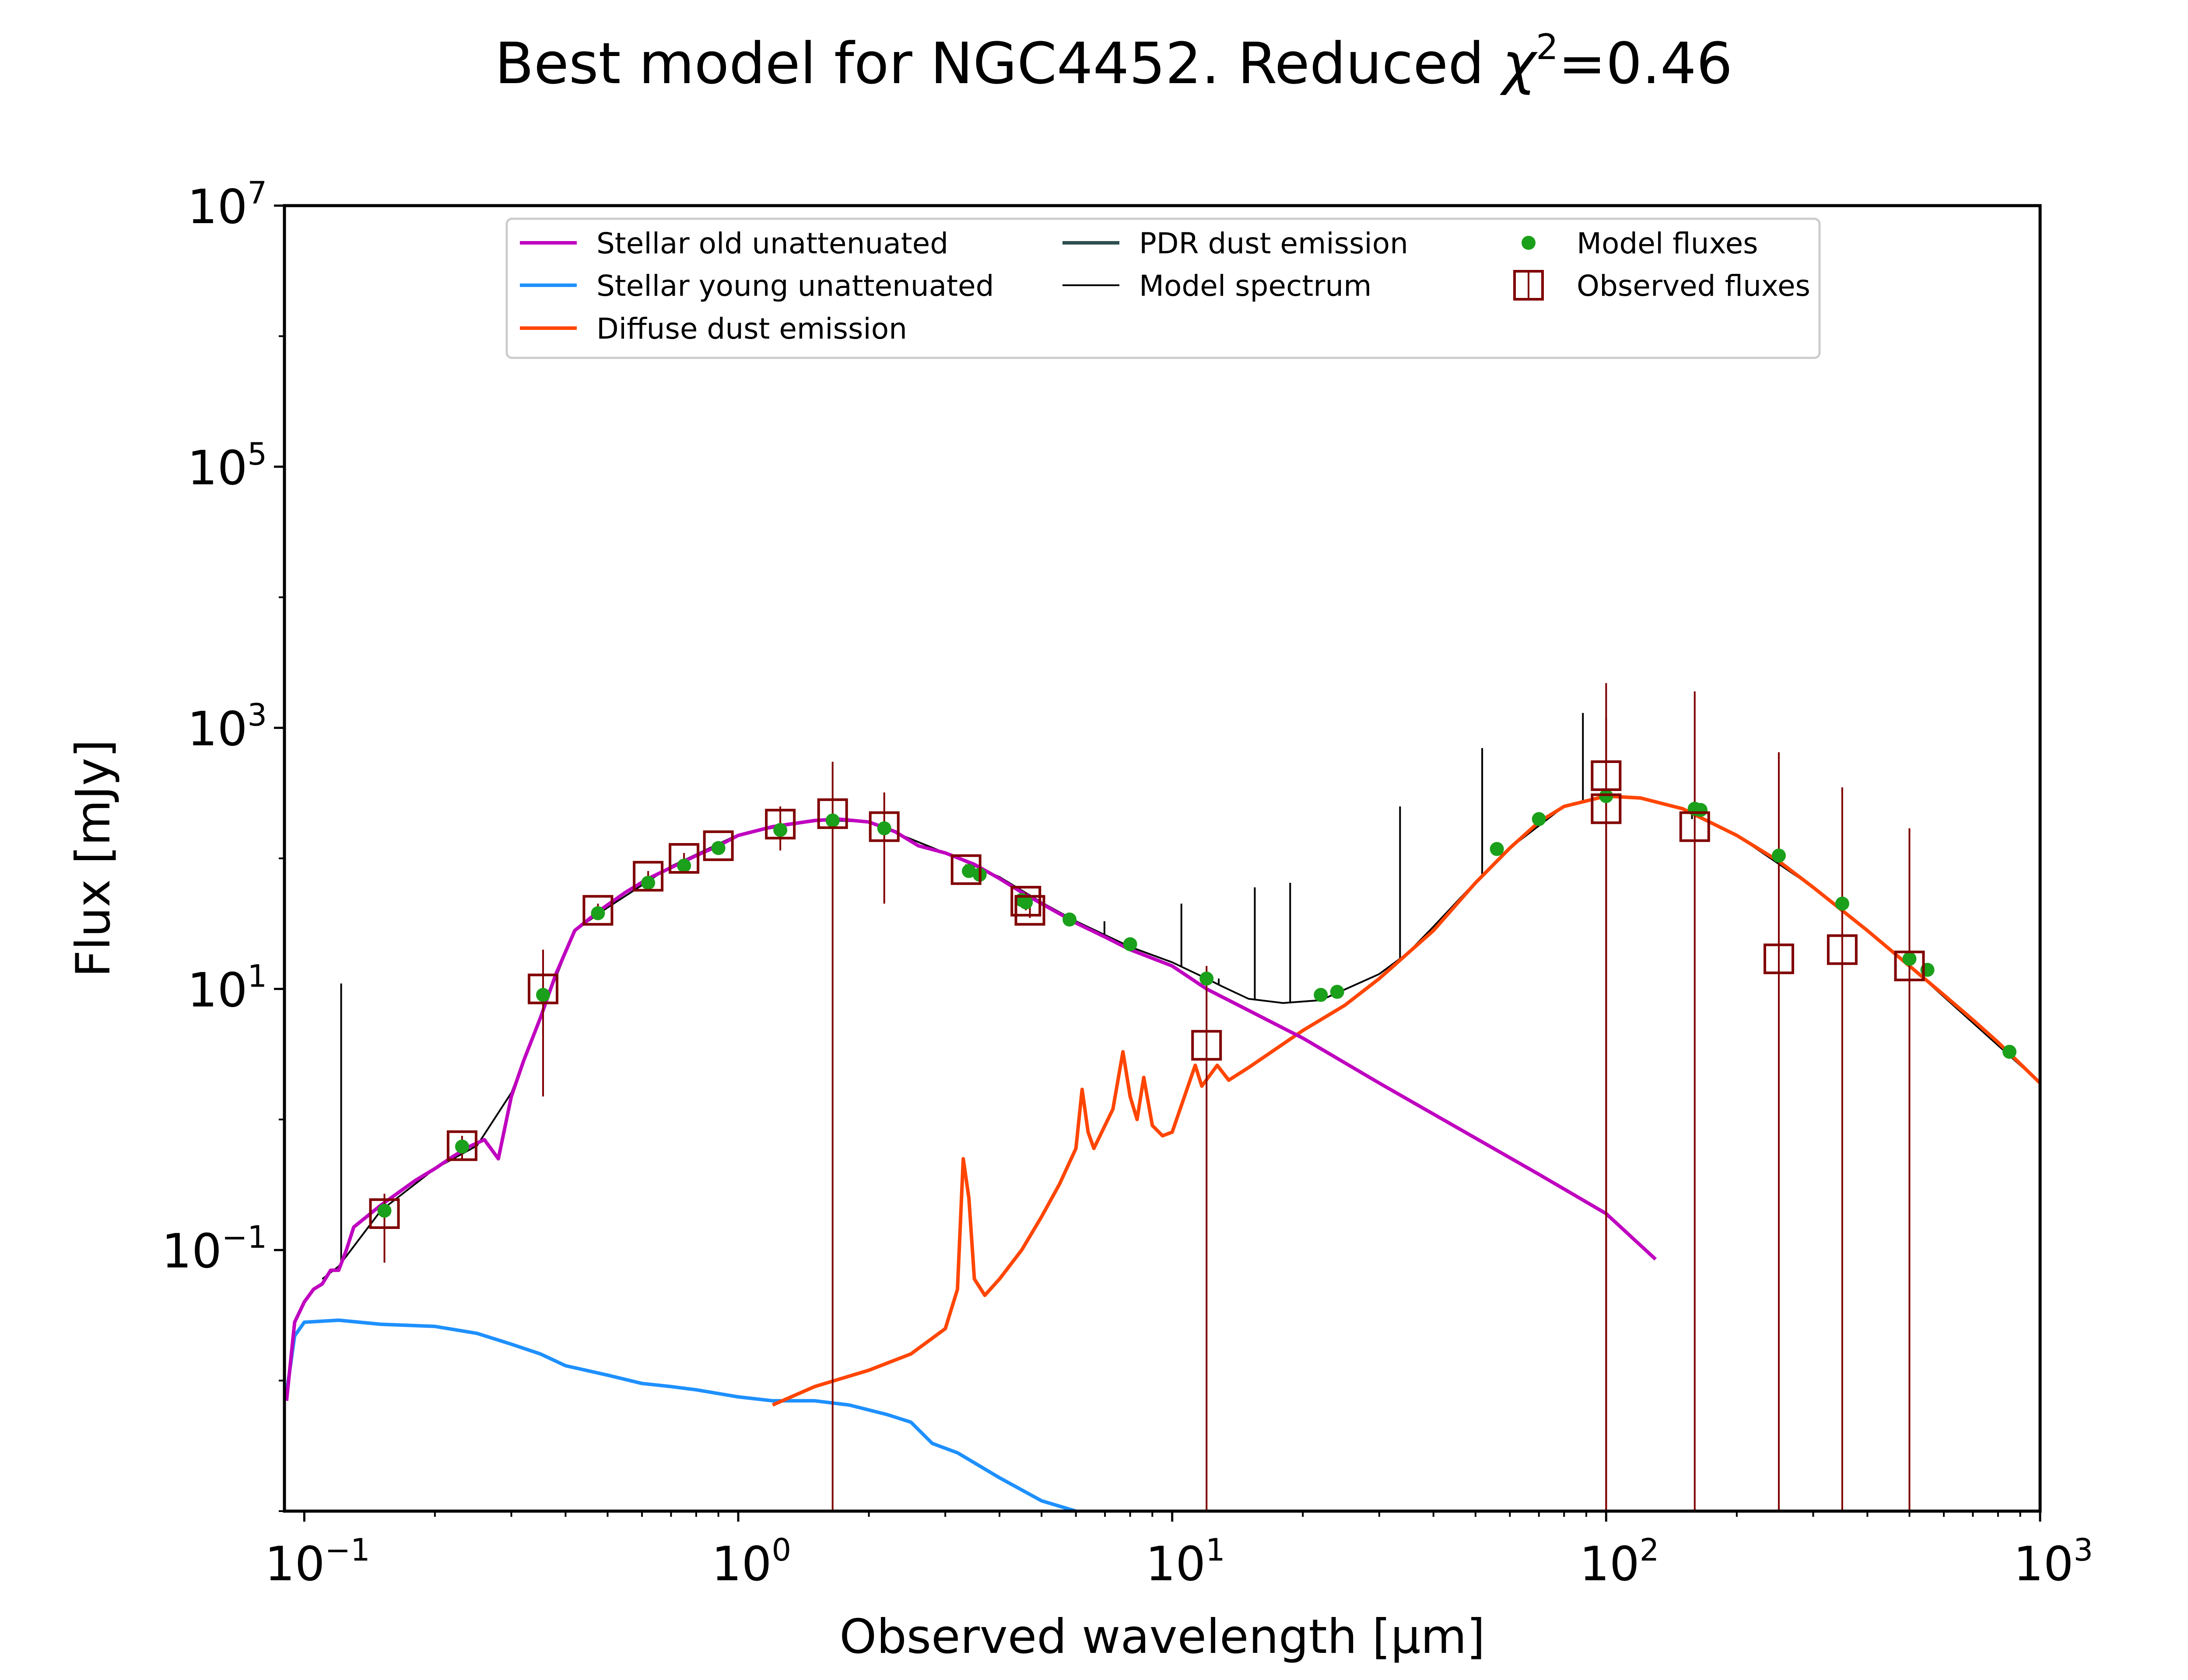 The height and width of the screenshot is (1680, 2188). I want to click on y-tick-label: 10⁵, so click(227, 466).